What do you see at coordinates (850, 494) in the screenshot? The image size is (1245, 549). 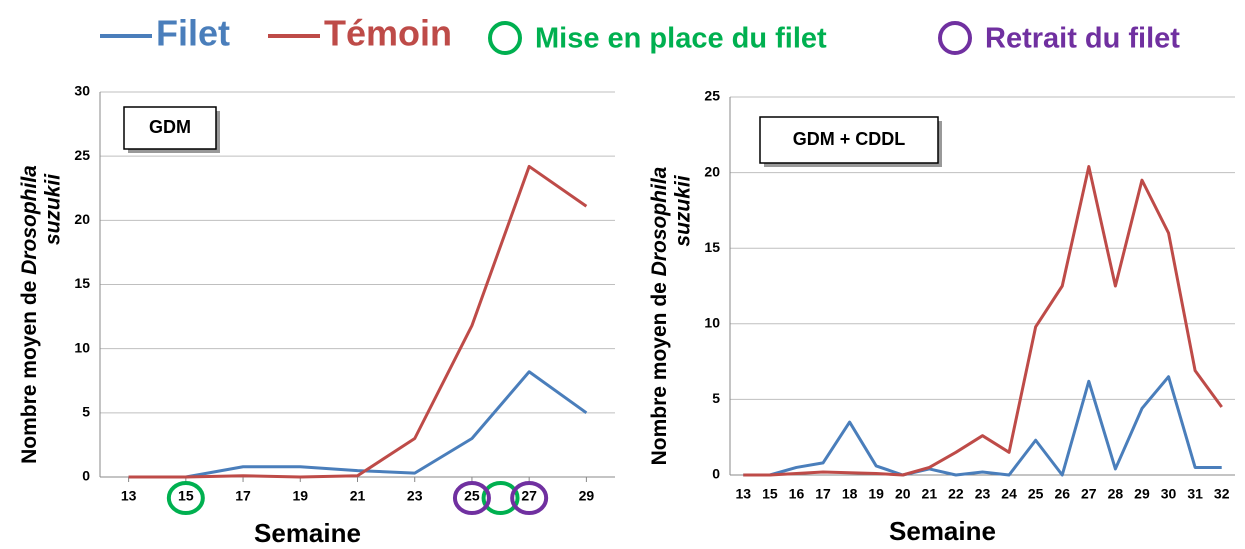 I see `x-tick-label: 18` at bounding box center [850, 494].